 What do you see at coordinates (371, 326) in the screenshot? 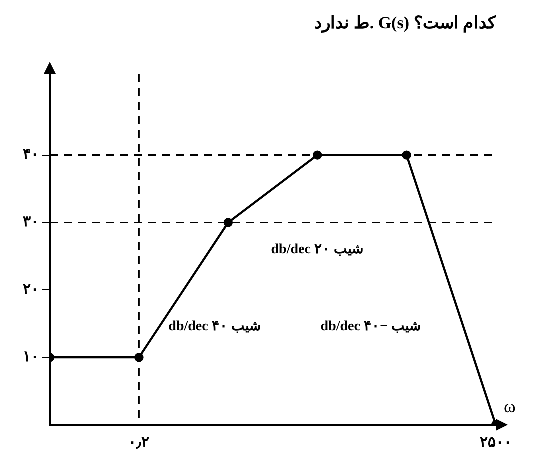
I see `annotation: شیب −۴۰ db/dec` at bounding box center [371, 326].